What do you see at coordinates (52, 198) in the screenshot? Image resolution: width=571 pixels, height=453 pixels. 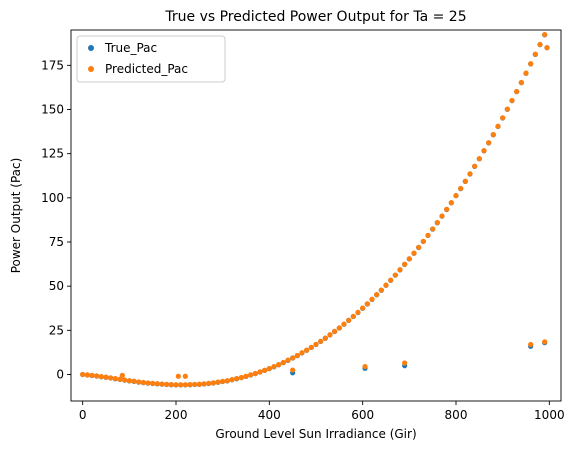 I see `y-tick-label: 100` at bounding box center [52, 198].